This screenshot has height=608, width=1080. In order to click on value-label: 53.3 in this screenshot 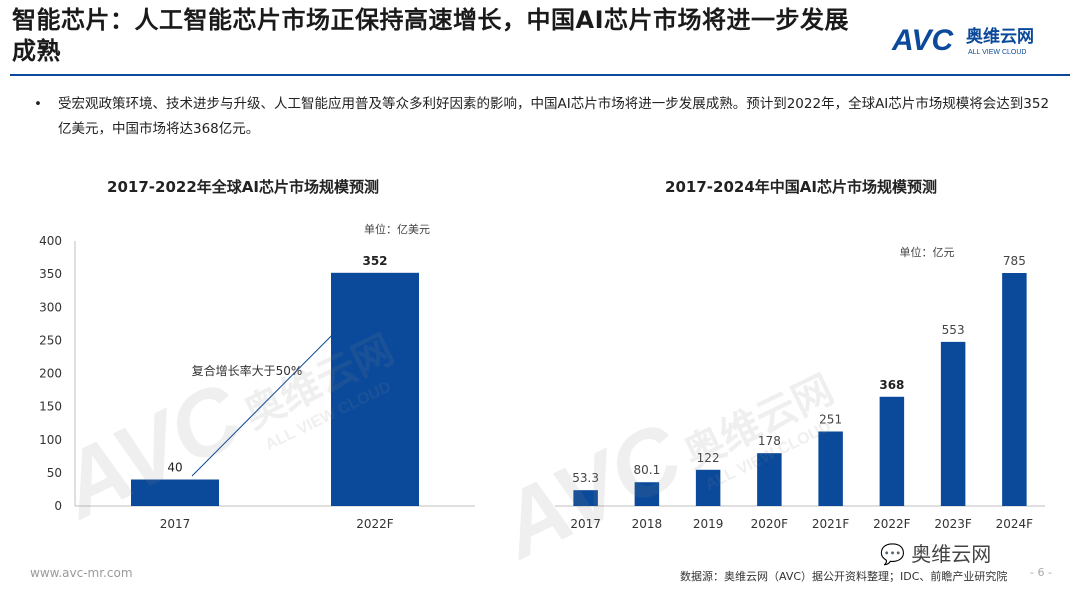, I will do `click(585, 478)`.